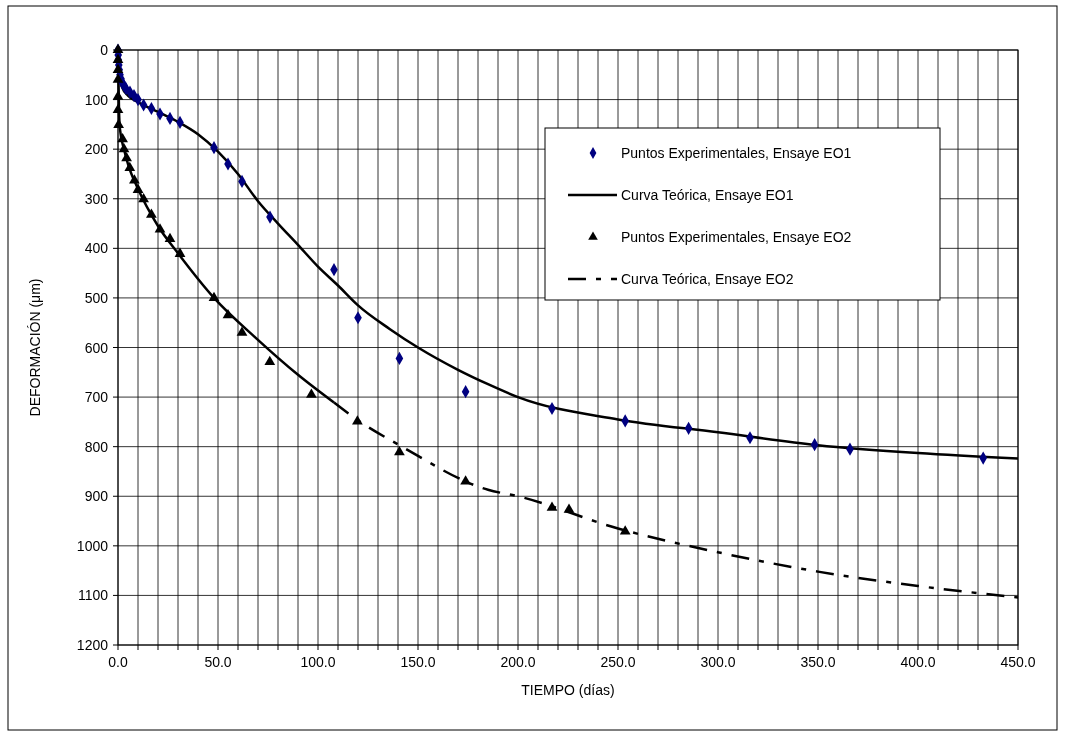 The image size is (1065, 736). Describe the element at coordinates (96, 496) in the screenshot. I see `y-tick-label: 900` at that location.